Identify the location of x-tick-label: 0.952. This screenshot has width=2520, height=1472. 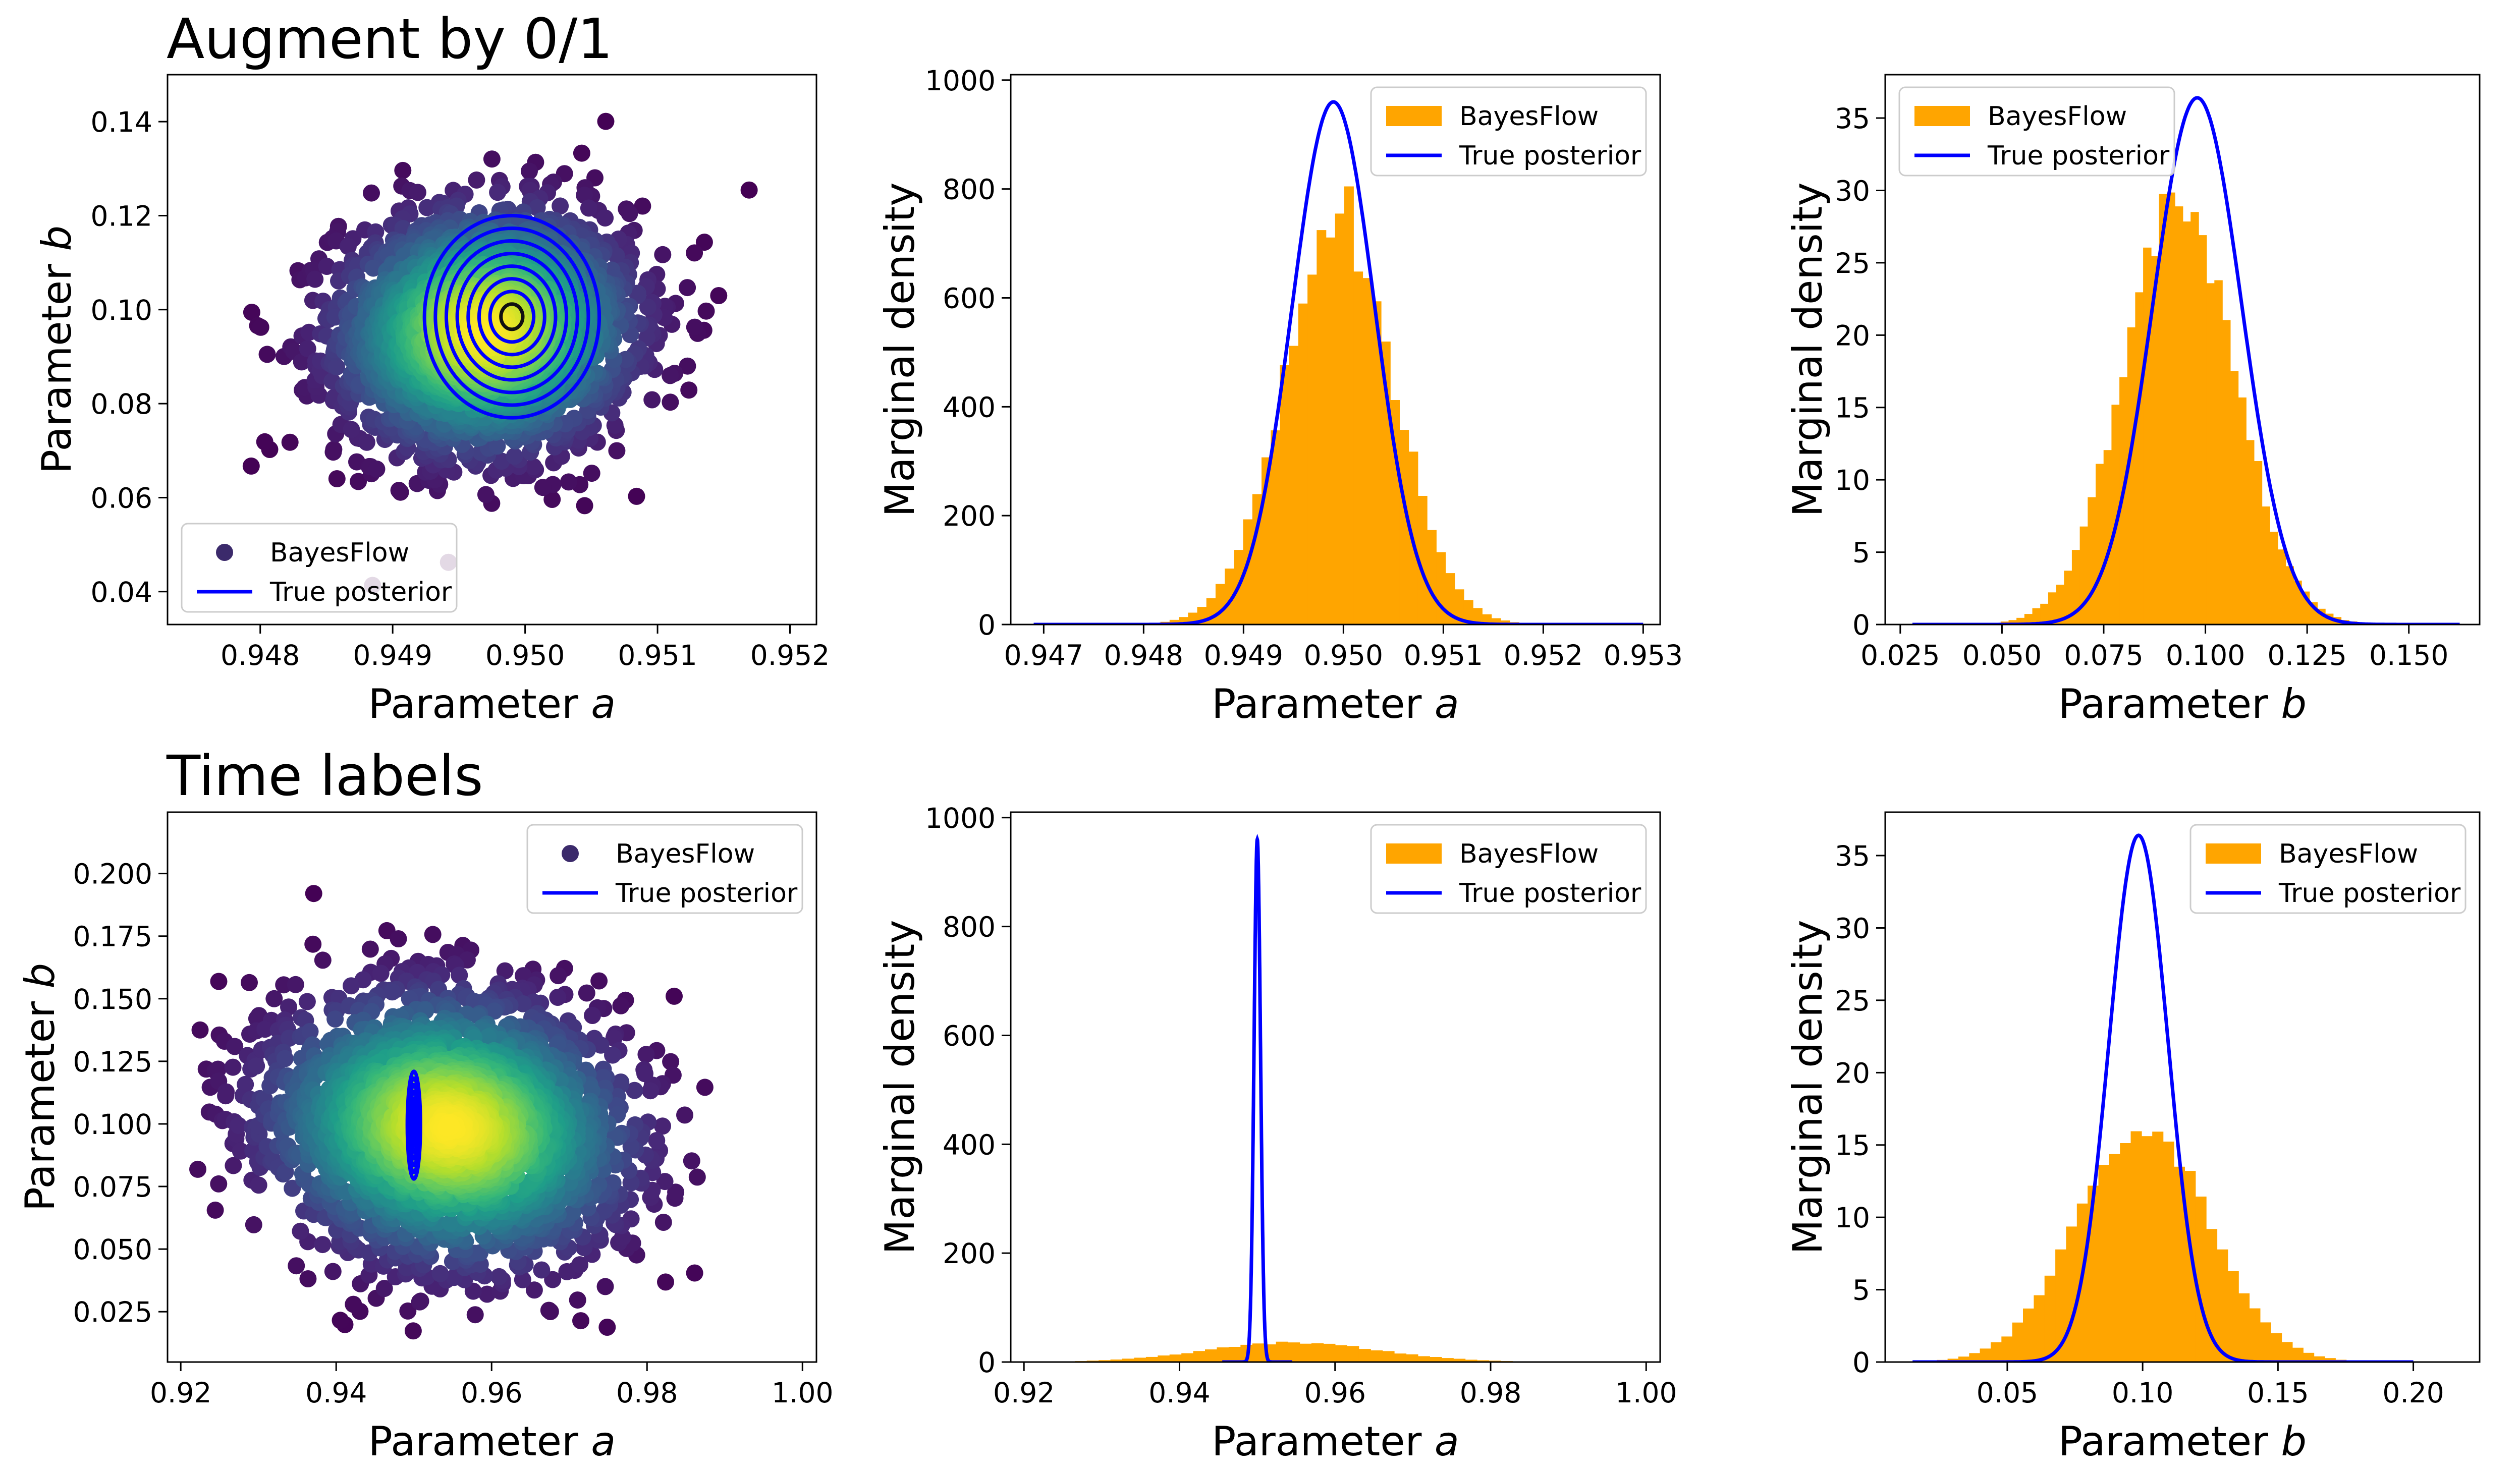
(790, 655).